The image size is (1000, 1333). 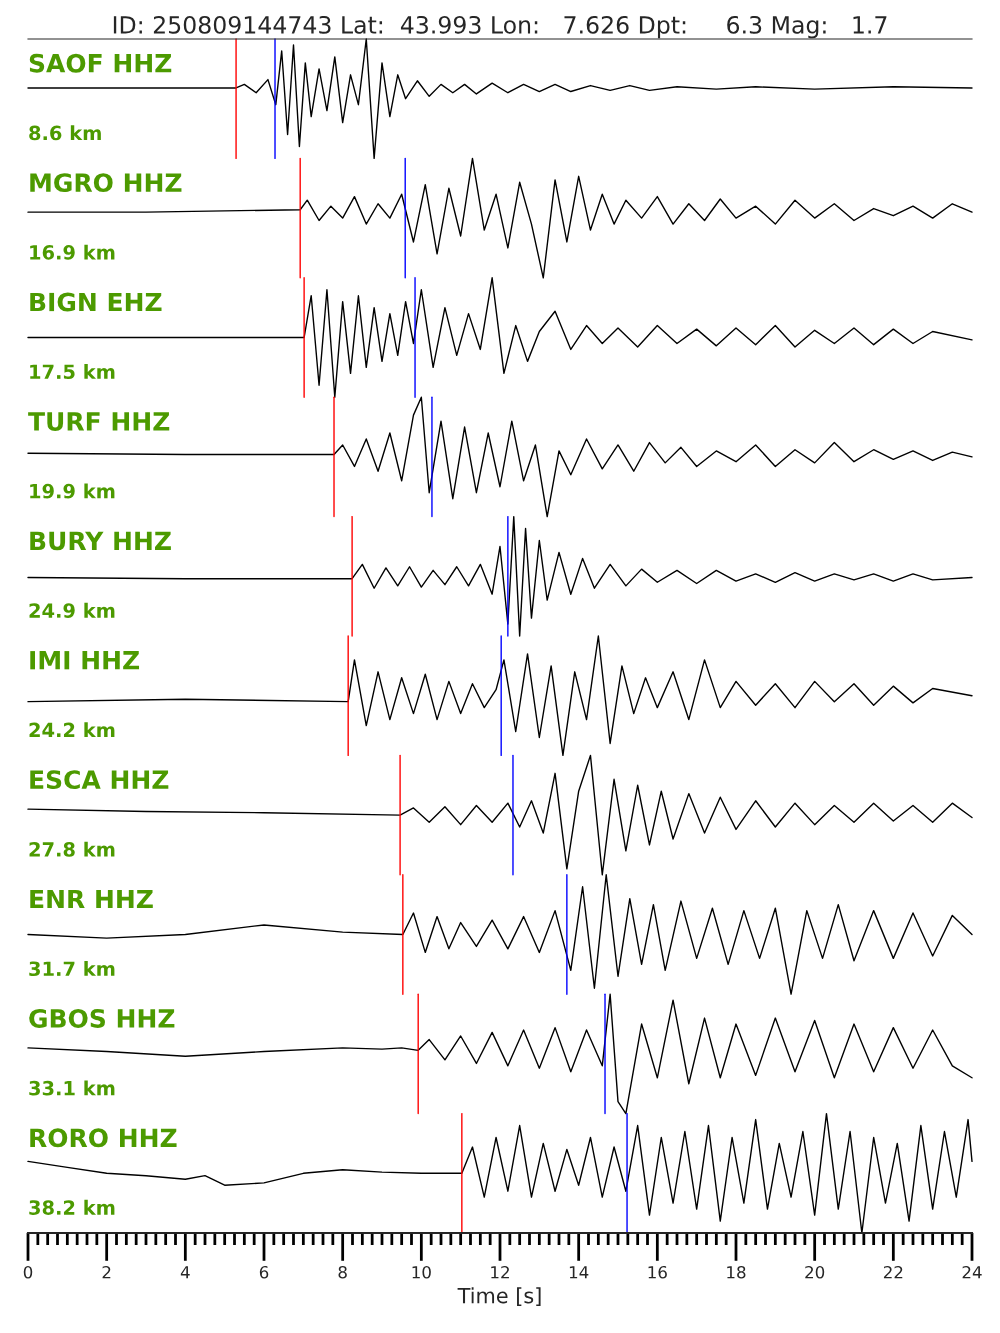 What do you see at coordinates (736, 1272) in the screenshot?
I see `x-tick-label: 18` at bounding box center [736, 1272].